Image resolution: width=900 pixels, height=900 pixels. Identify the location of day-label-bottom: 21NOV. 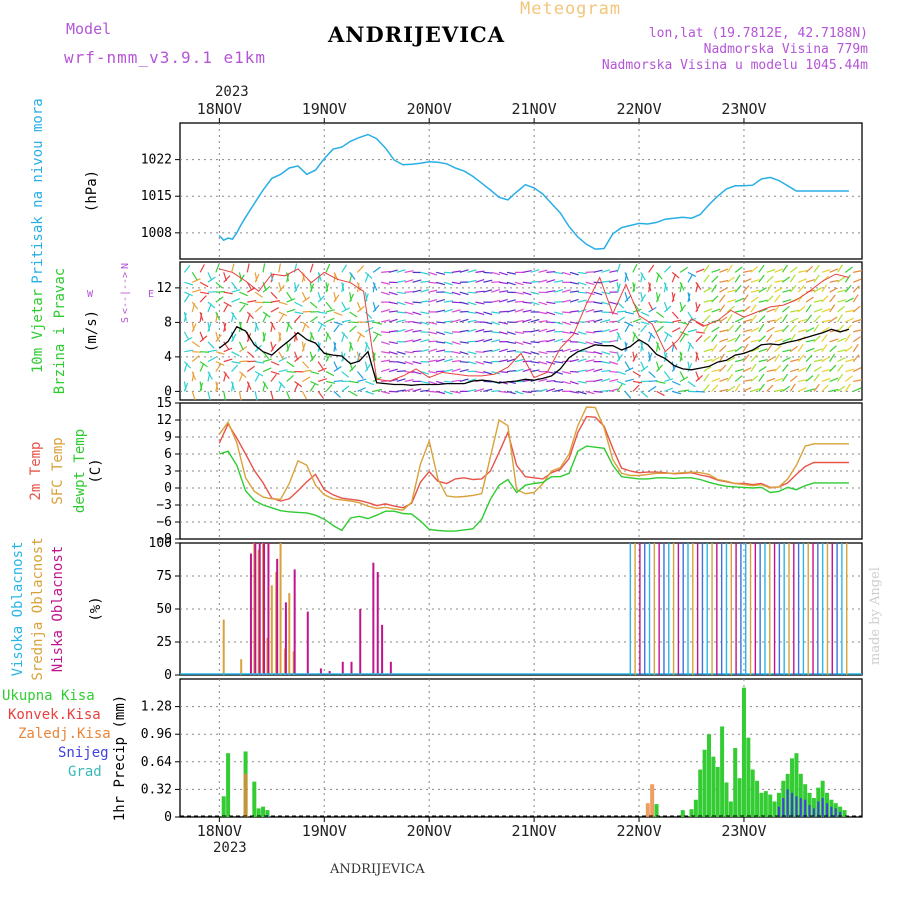
(534, 831).